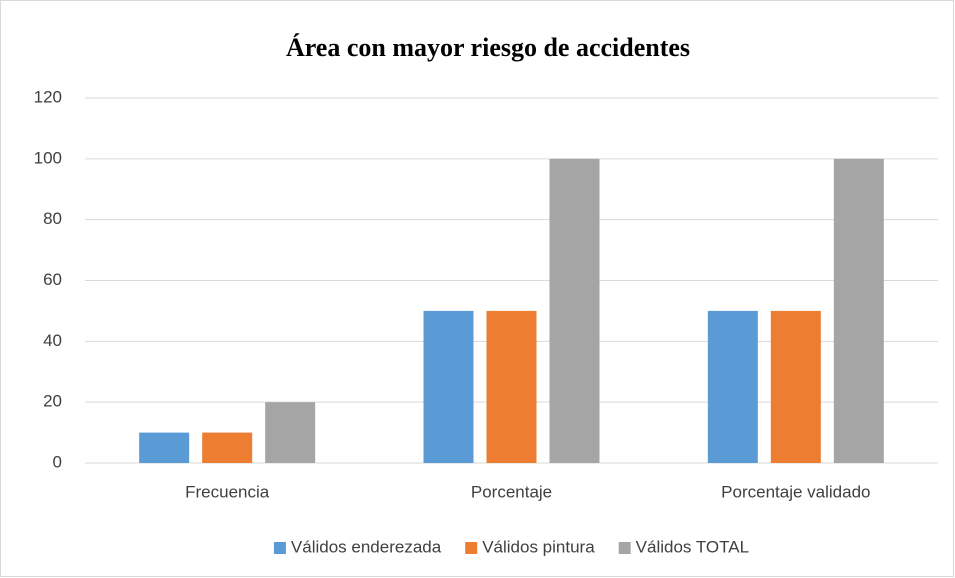  What do you see at coordinates (227, 491) in the screenshot?
I see `x-tick-label: Frecuencia` at bounding box center [227, 491].